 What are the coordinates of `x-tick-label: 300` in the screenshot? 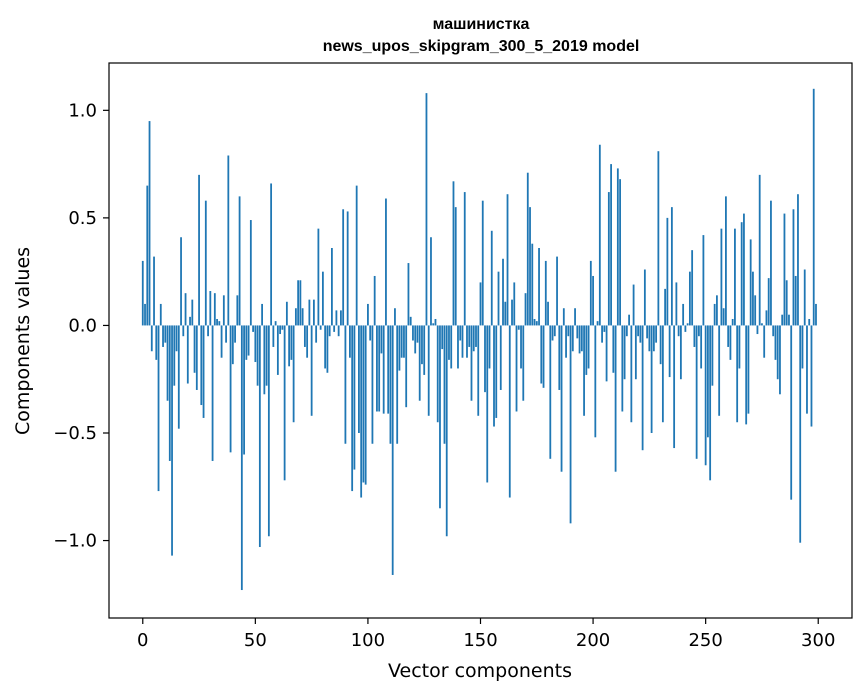 It's located at (818, 640).